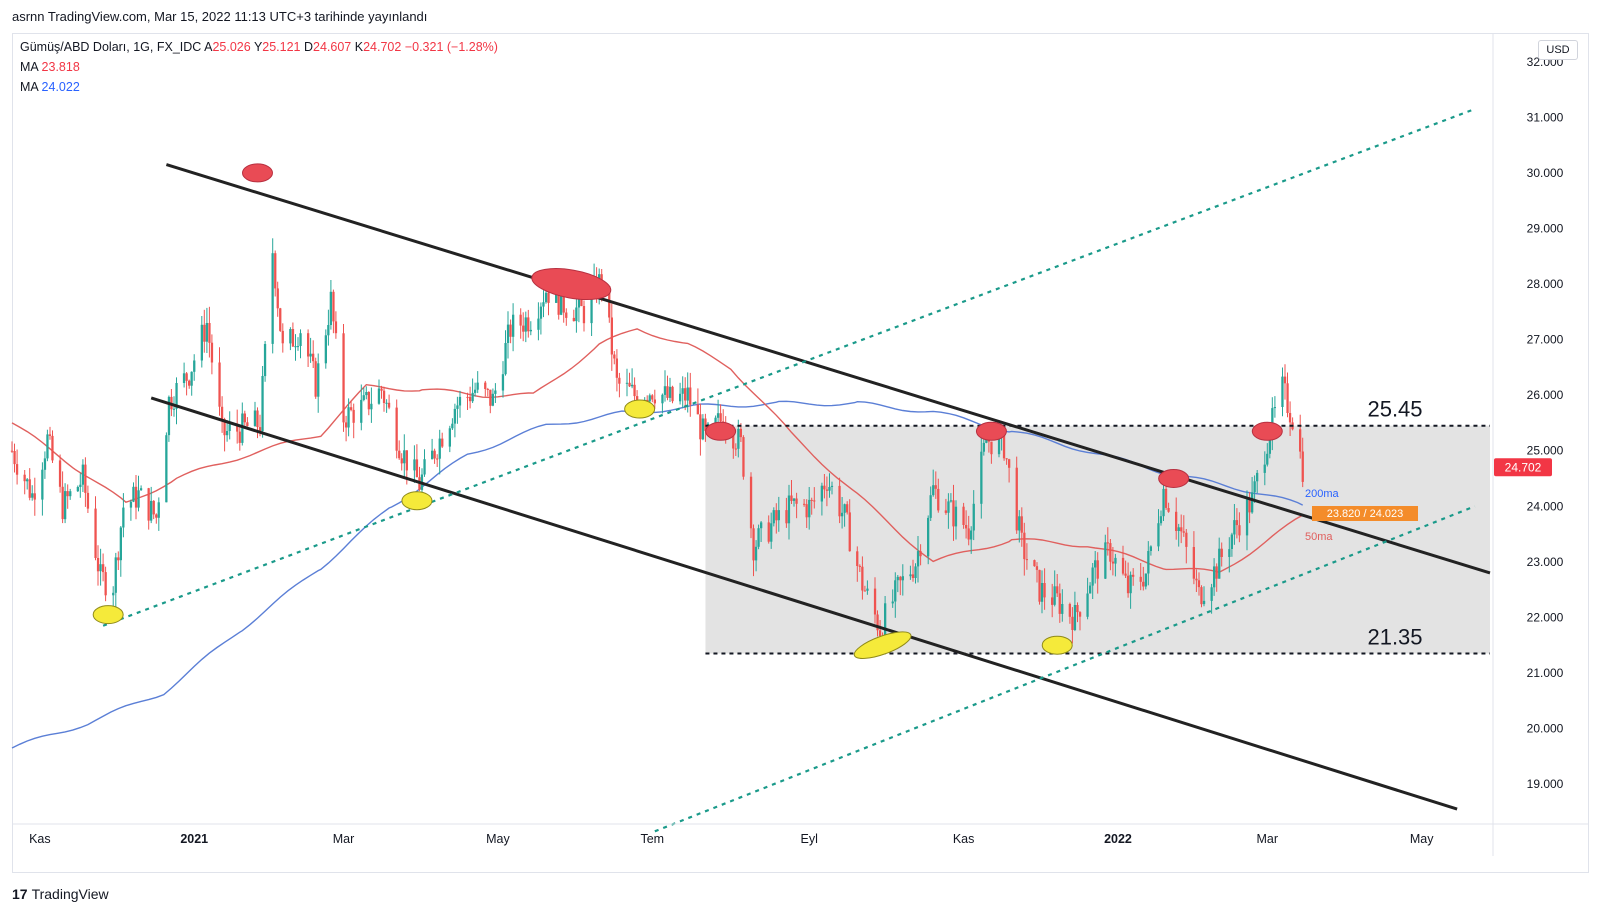 This screenshot has height=912, width=1600. Describe the element at coordinates (208, 47) in the screenshot. I see `open-label: A` at that location.